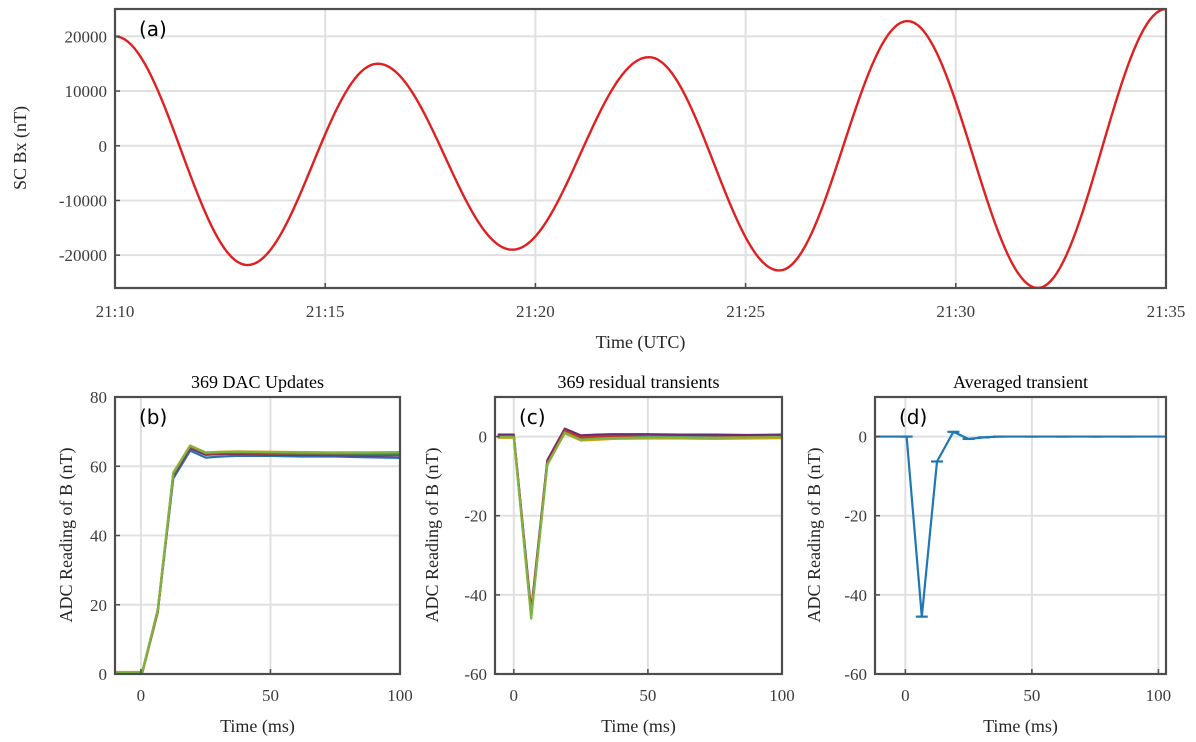 This screenshot has height=742, width=1196. Describe the element at coordinates (98, 466) in the screenshot. I see `y-tick-label: 60` at that location.